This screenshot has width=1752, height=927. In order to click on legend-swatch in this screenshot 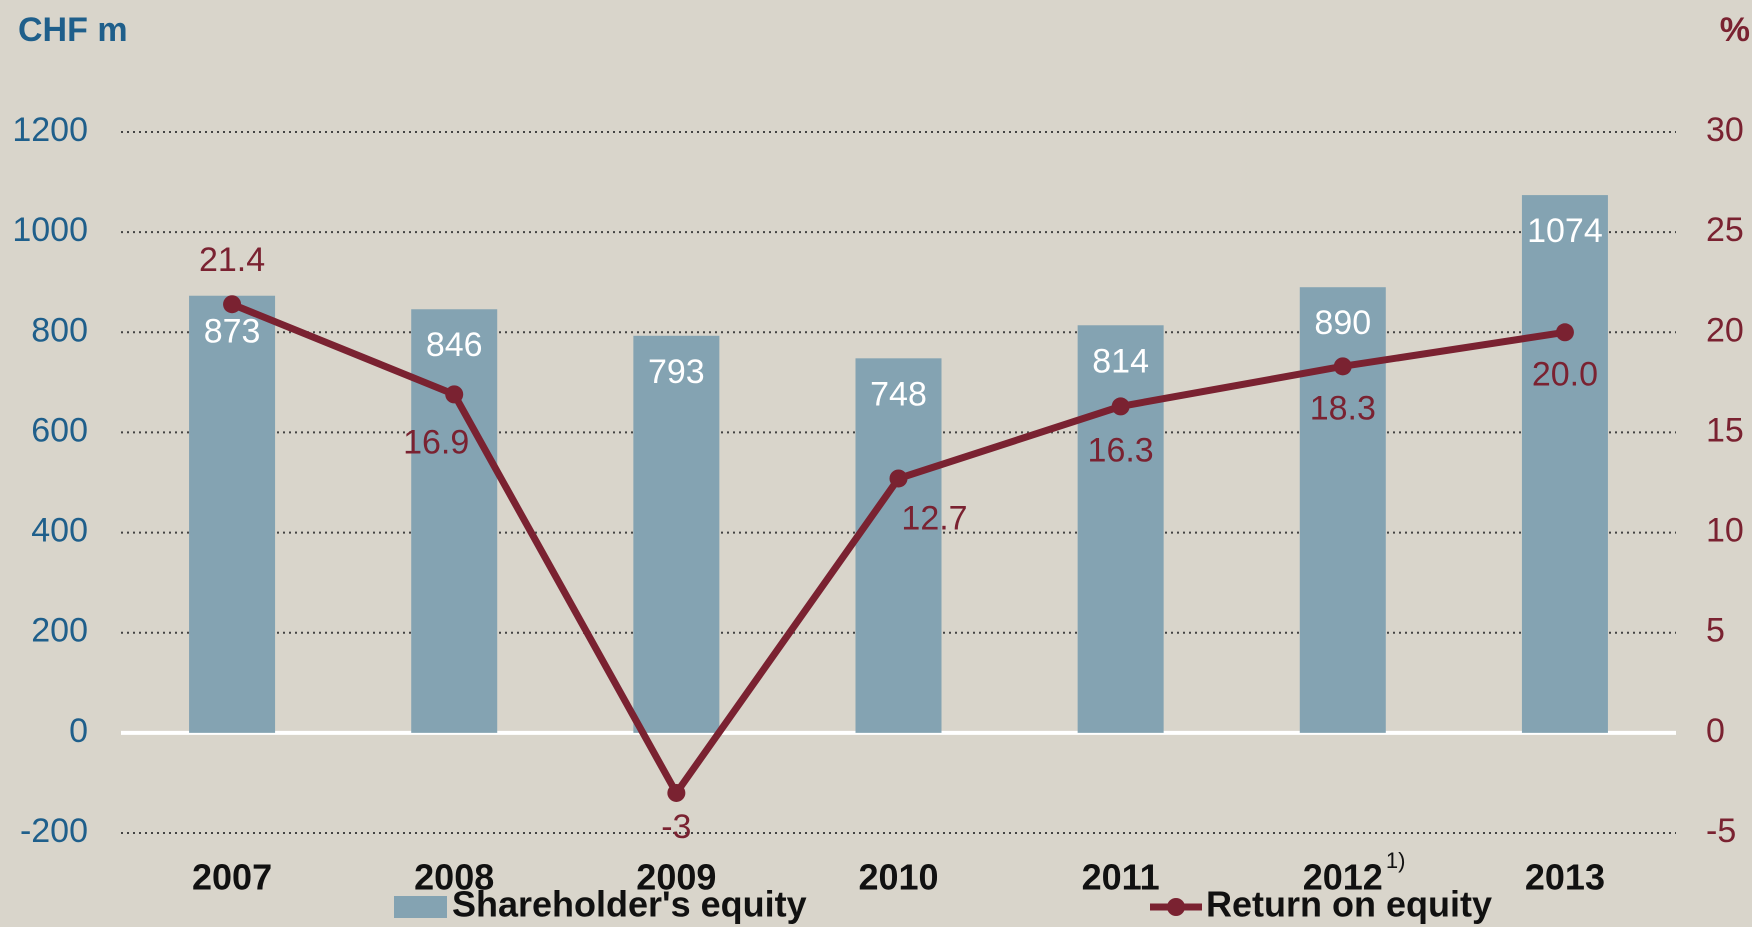, I will do `click(420, 907)`.